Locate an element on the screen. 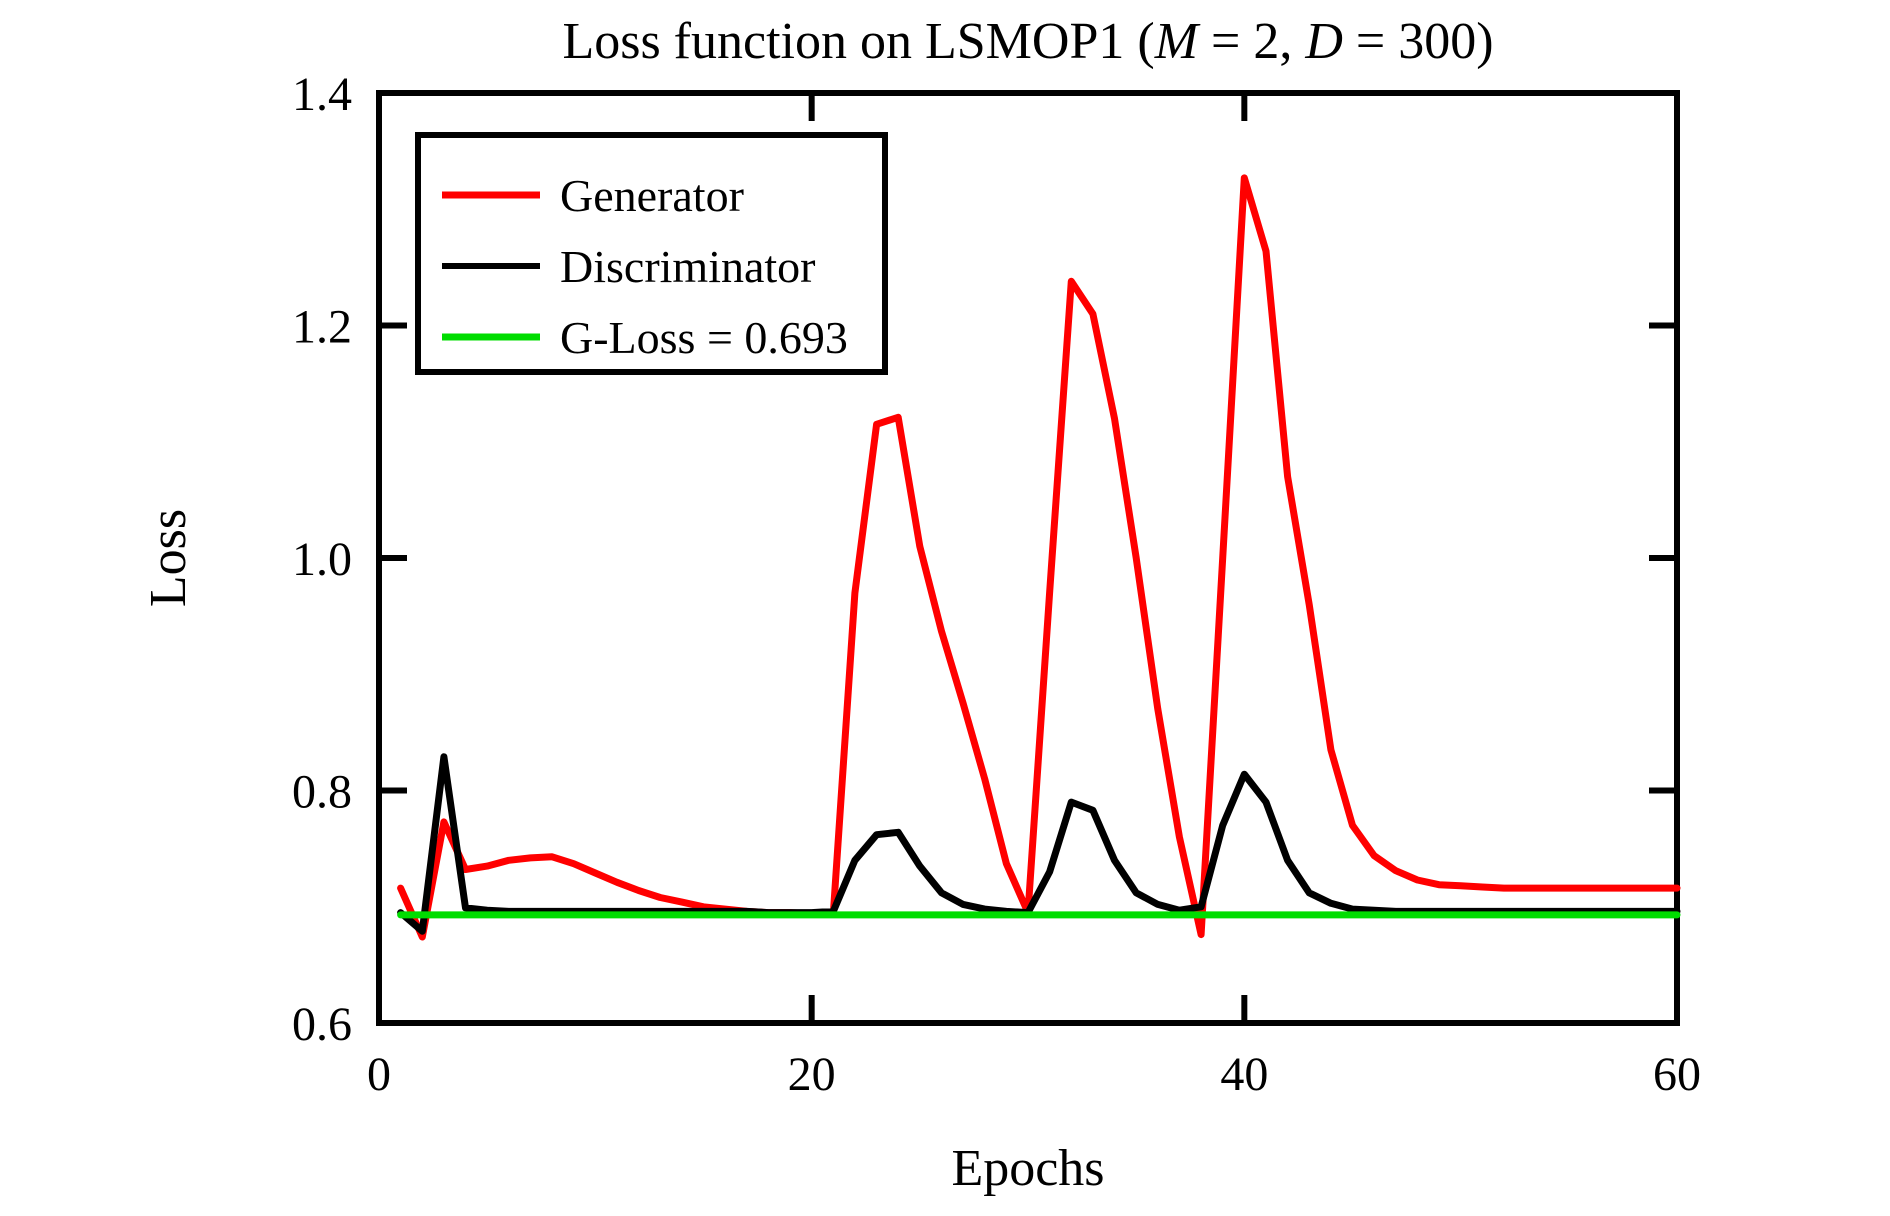 This screenshot has height=1216, width=1890. y-tick-label: 0.8 is located at coordinates (322, 792).